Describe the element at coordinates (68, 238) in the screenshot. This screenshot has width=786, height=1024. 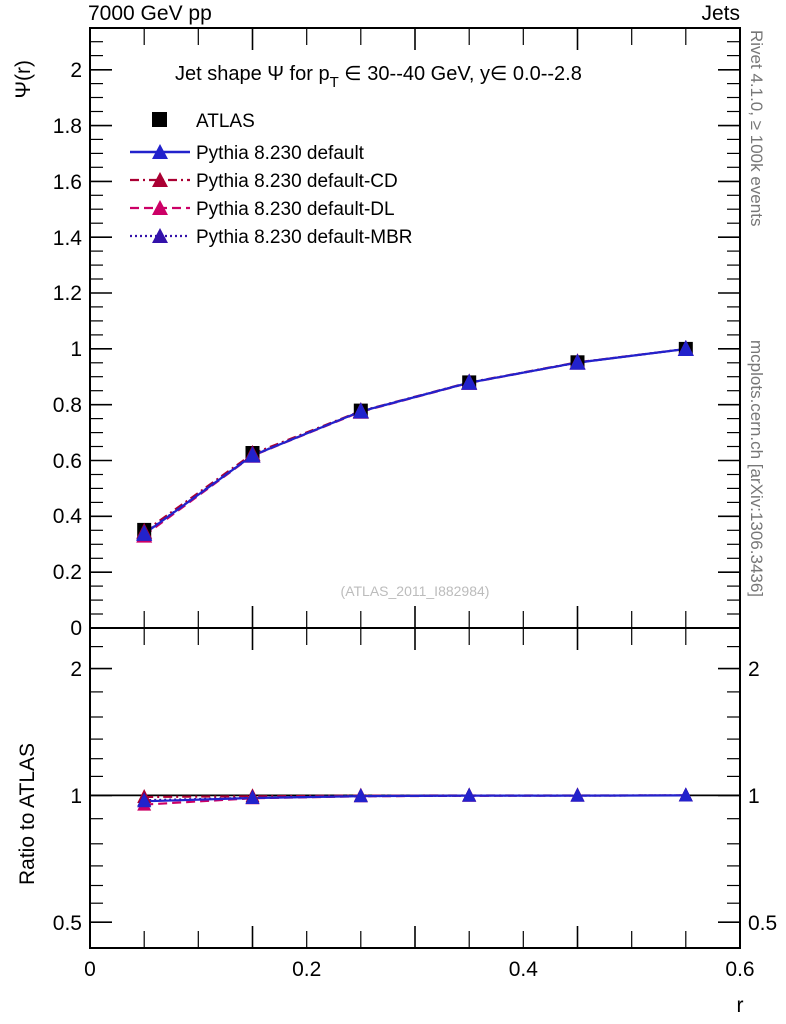
I see `main-y-tick-label: 1.4` at that location.